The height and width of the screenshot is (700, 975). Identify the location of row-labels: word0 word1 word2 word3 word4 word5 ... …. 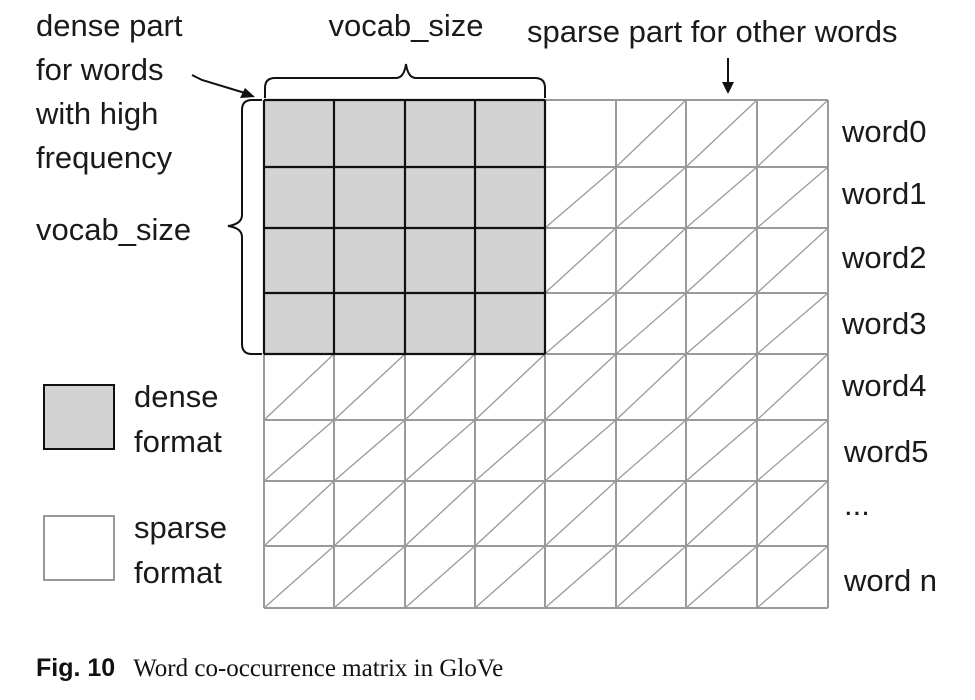
(889, 356).